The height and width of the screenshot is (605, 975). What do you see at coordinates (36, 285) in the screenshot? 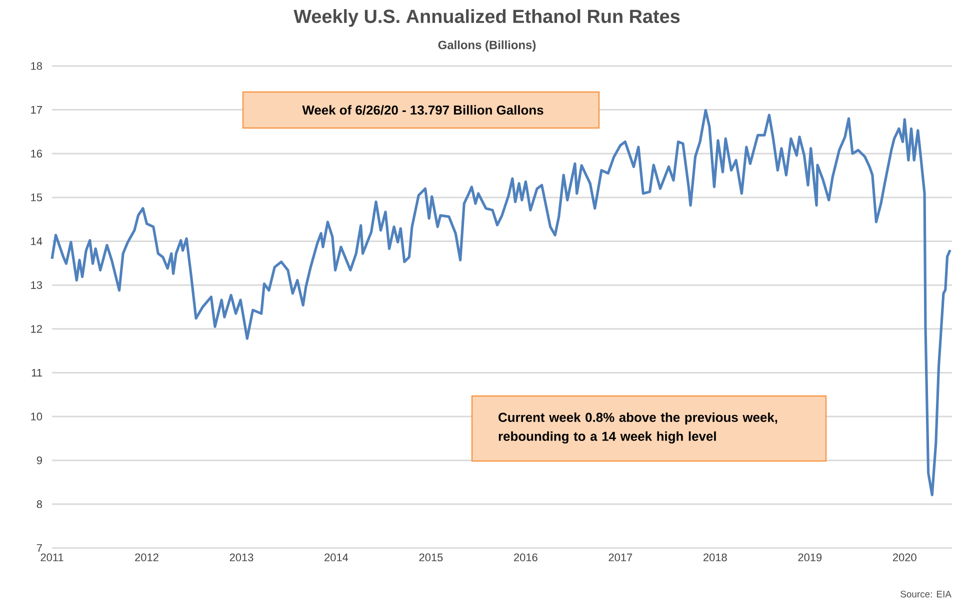
I see `y-tick-label: 13` at bounding box center [36, 285].